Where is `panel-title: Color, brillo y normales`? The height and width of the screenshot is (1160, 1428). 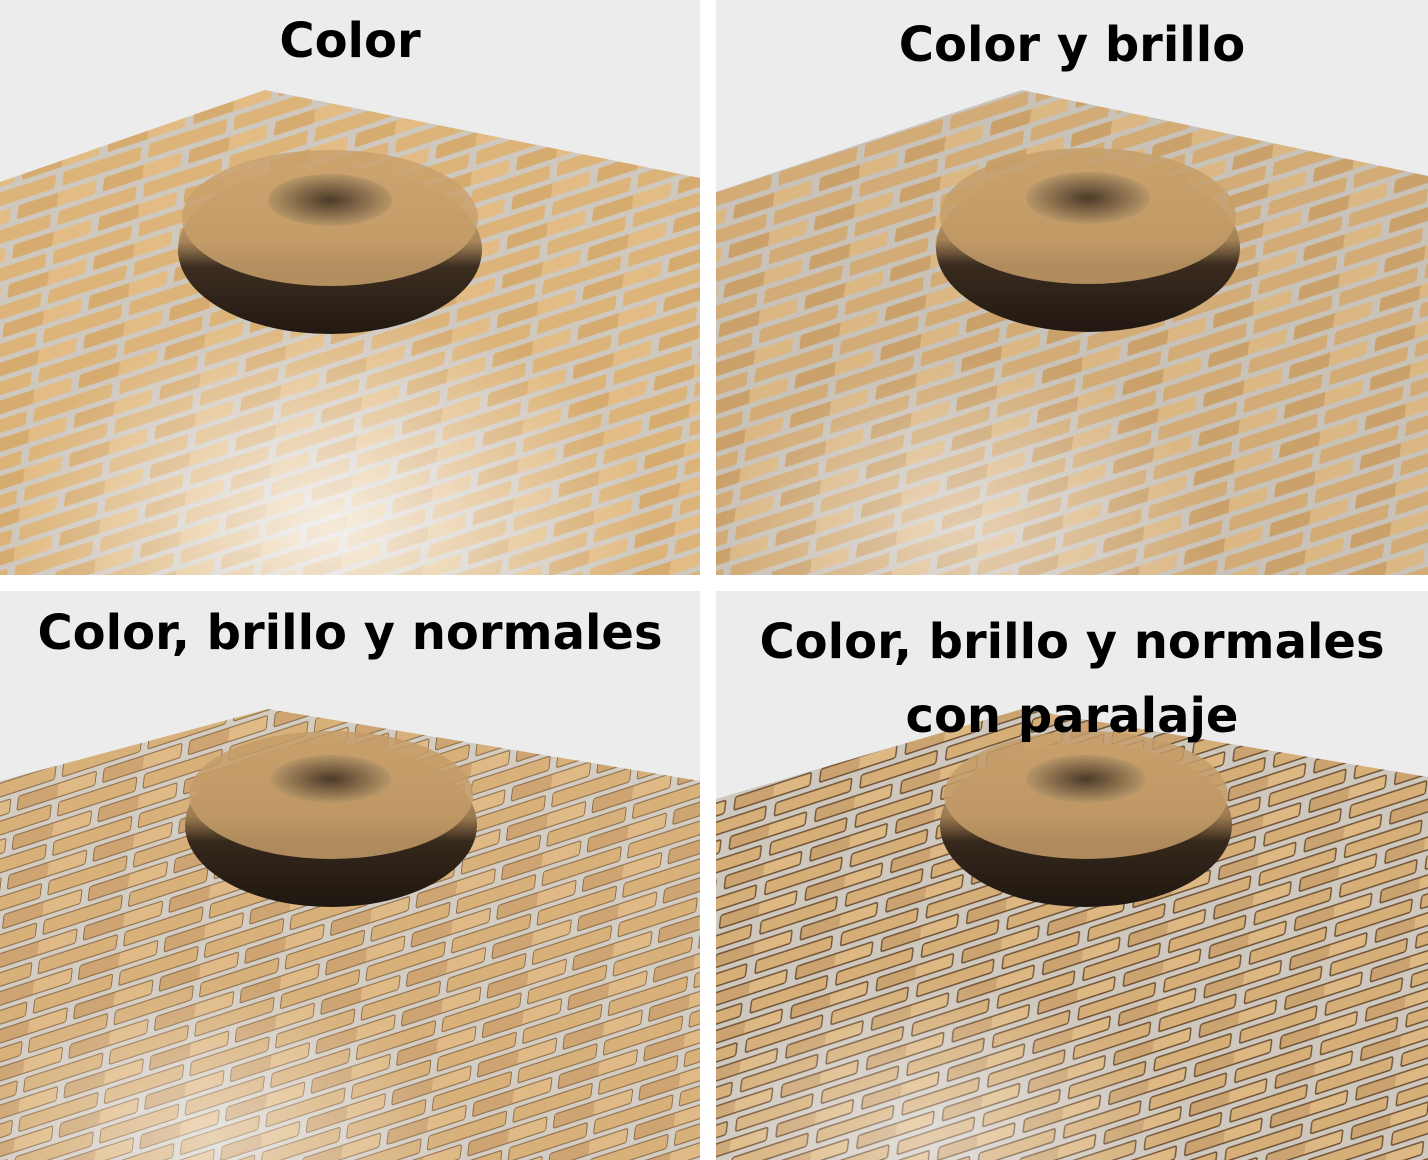 panel-title: Color, brillo y normales is located at coordinates (350, 633).